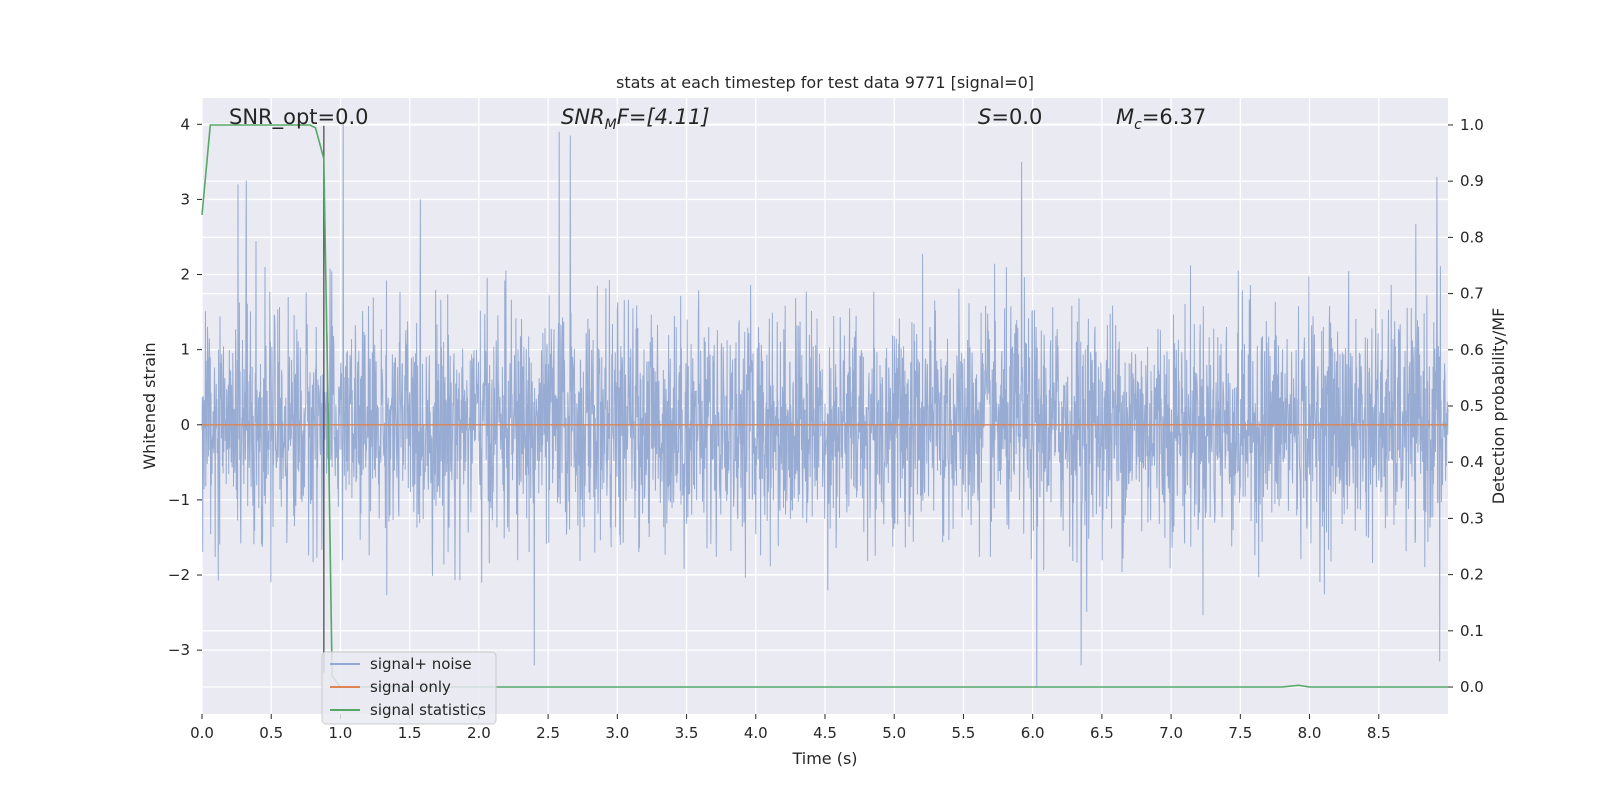 The width and height of the screenshot is (1600, 800). What do you see at coordinates (825, 733) in the screenshot?
I see `x-tick-label: 4.5` at bounding box center [825, 733].